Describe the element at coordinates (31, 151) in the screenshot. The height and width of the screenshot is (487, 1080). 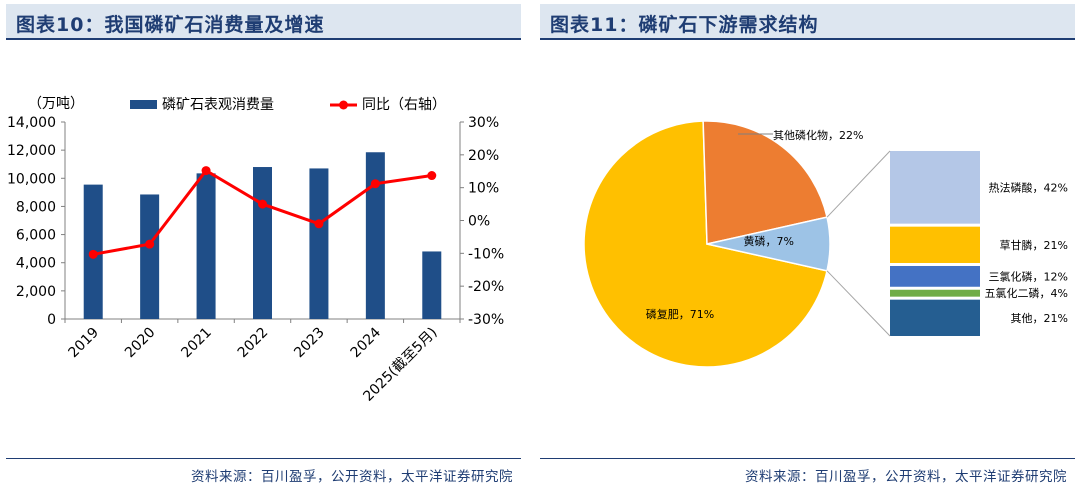
I see `left-y-tick-label: 12,000` at that location.